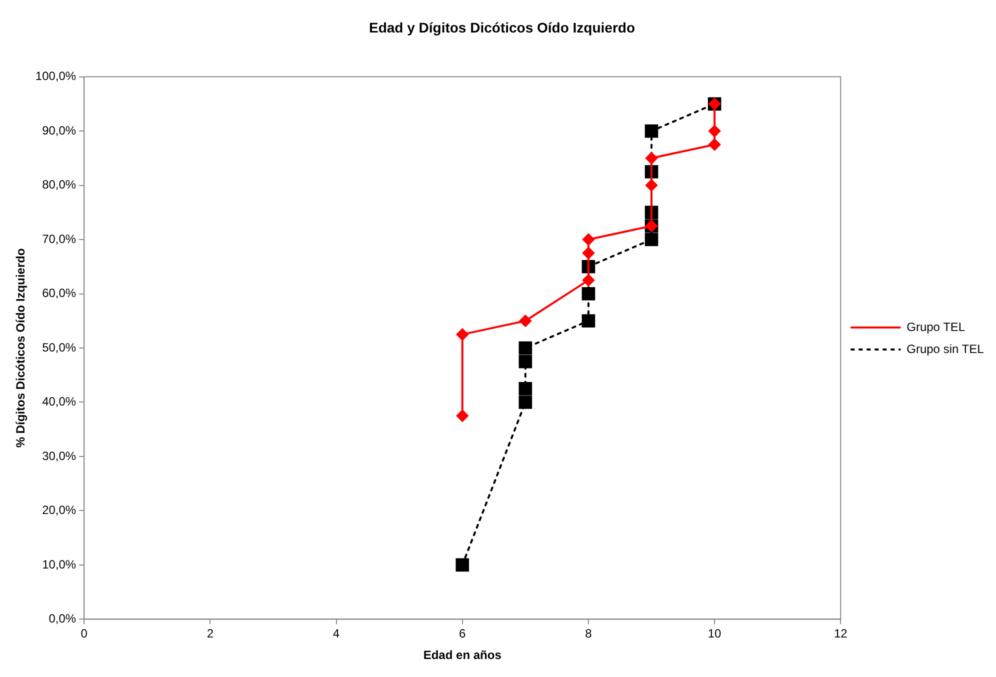  What do you see at coordinates (936, 327) in the screenshot?
I see `legend-label: Grupo TEL` at bounding box center [936, 327].